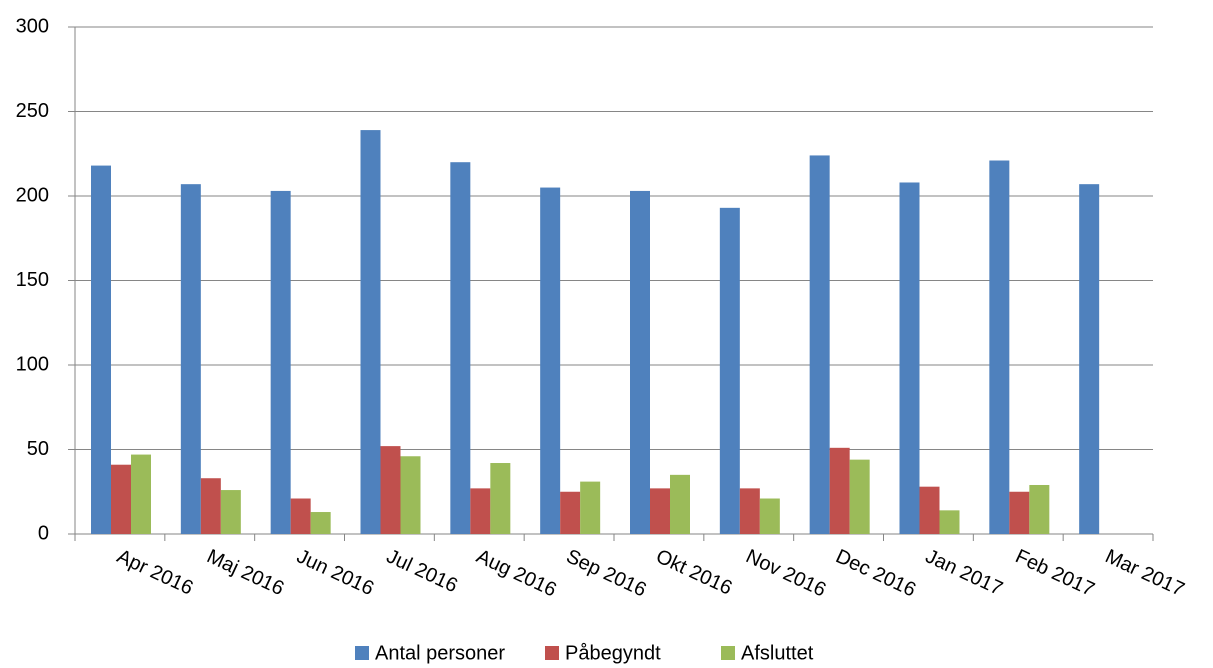 Image resolution: width=1213 pixels, height=668 pixels. I want to click on y-tick-label: 0, so click(43, 533).